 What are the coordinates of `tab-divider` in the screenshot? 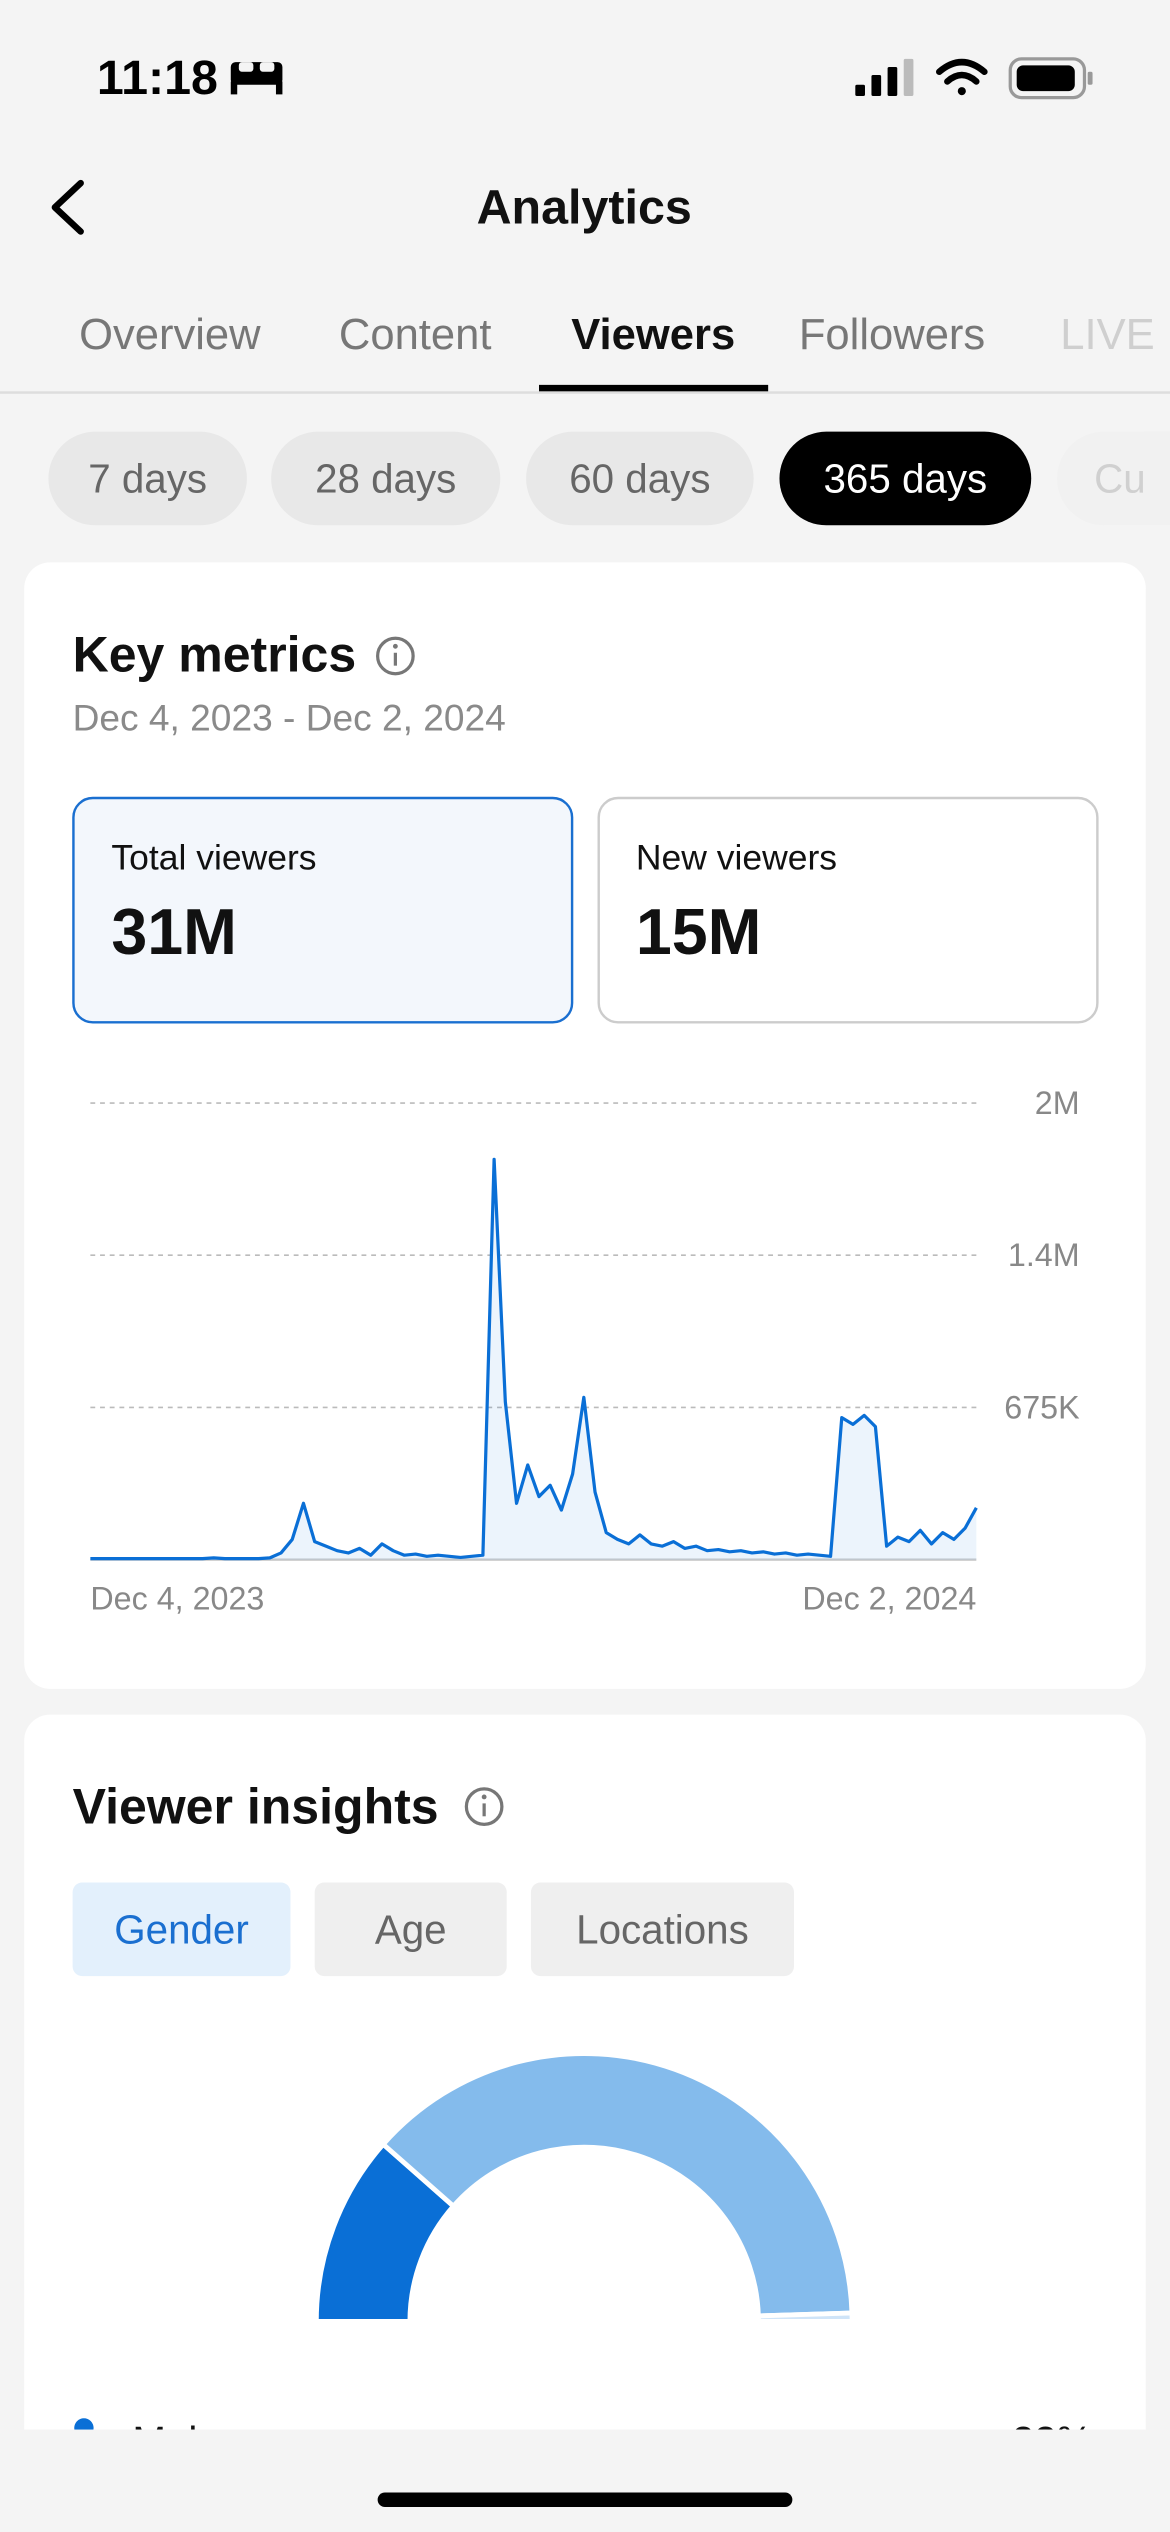 It's located at (585, 392).